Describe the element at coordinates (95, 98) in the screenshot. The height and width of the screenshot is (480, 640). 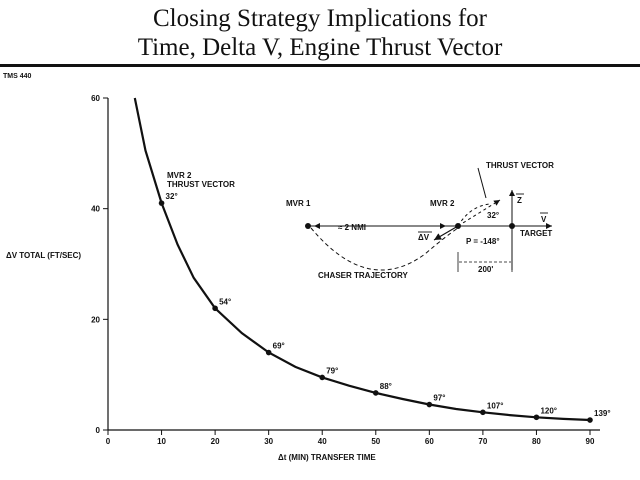
I see `y-tick-label: 60` at that location.